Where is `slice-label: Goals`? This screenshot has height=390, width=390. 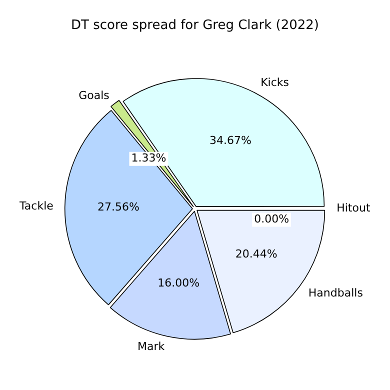
slice-label: Goals is located at coordinates (94, 95).